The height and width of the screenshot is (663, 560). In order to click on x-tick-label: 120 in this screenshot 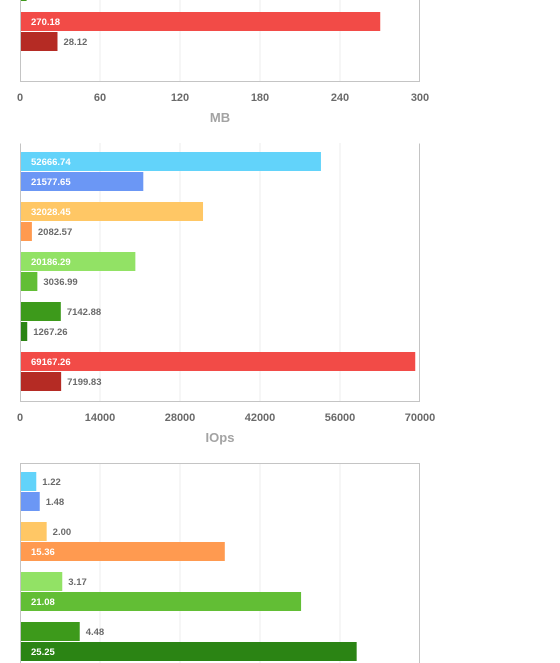, I will do `click(180, 98)`.